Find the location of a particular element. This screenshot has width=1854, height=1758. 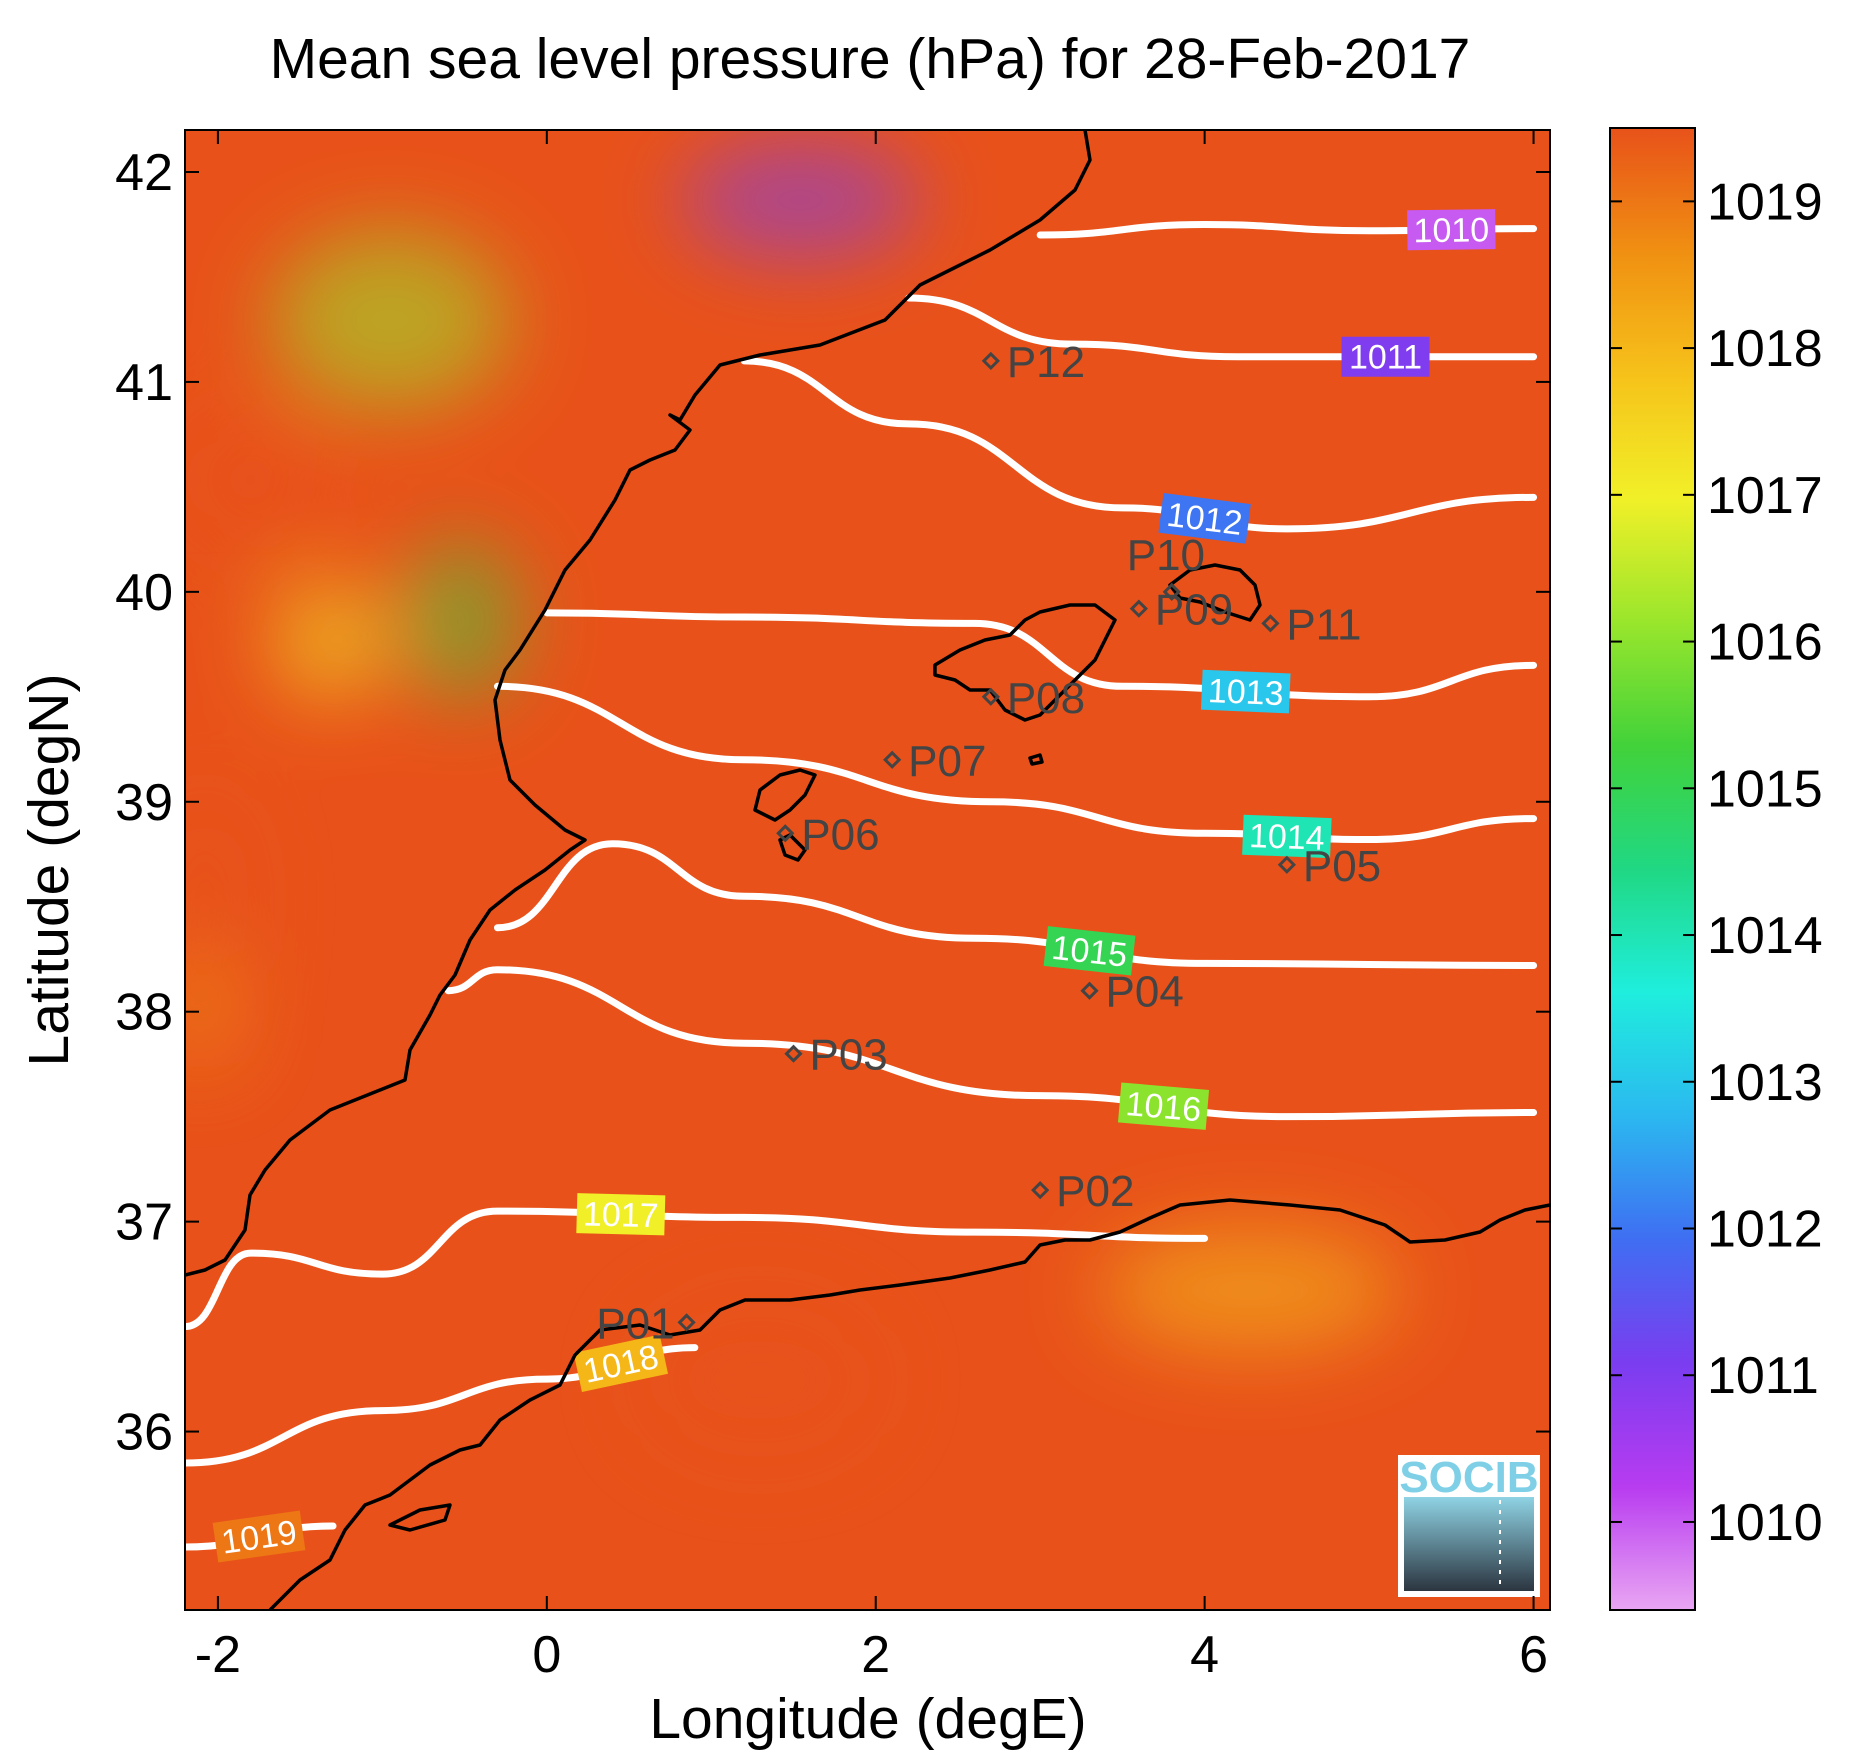

y-tick-label: 41 is located at coordinates (144, 383).